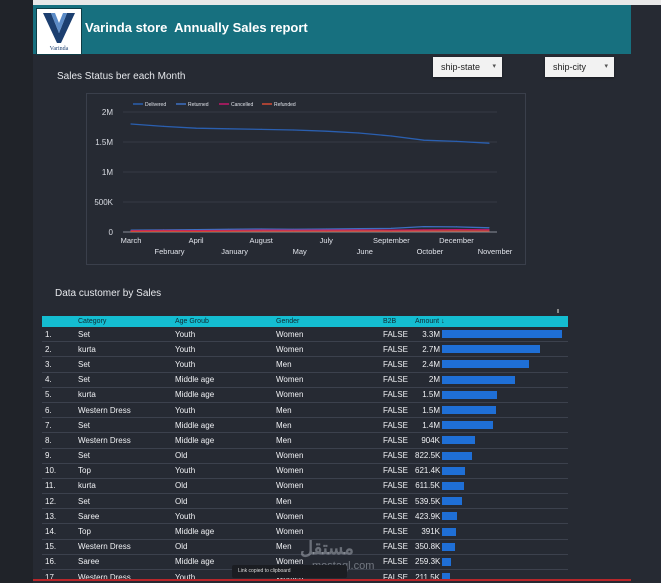 The height and width of the screenshot is (583, 661). What do you see at coordinates (196, 240) in the screenshot?
I see `x-tick-label: April` at bounding box center [196, 240].